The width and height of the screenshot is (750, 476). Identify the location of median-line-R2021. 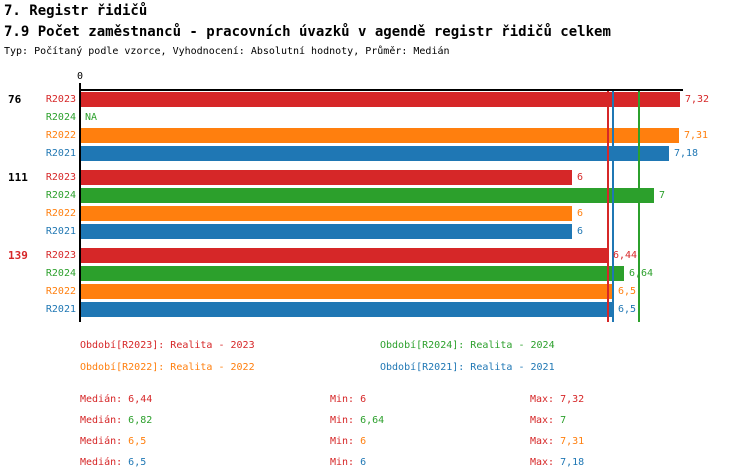
(613, 206).